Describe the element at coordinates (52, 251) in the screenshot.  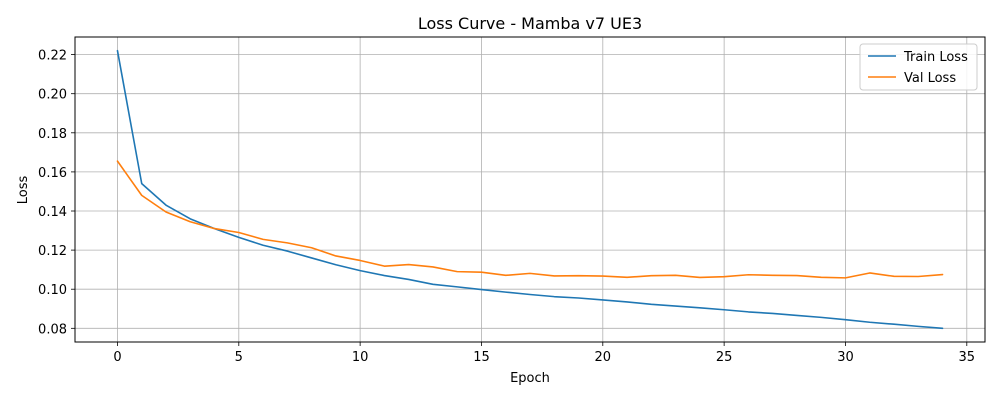
I see `y-tick-label: 0.12` at that location.